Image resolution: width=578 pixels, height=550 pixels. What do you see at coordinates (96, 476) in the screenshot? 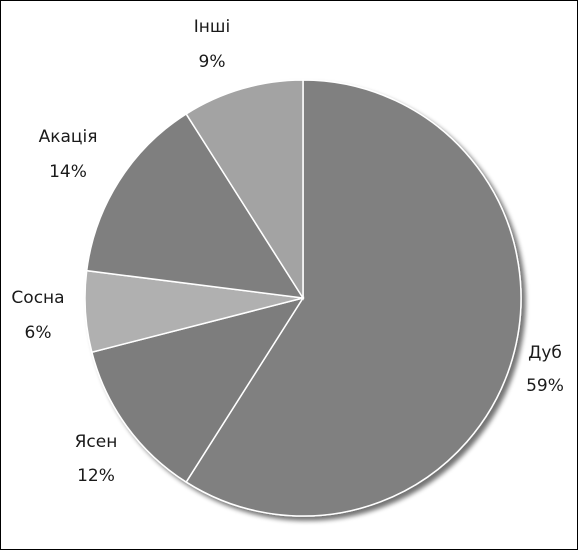
I see `slice-percent-label: 12%` at bounding box center [96, 476].